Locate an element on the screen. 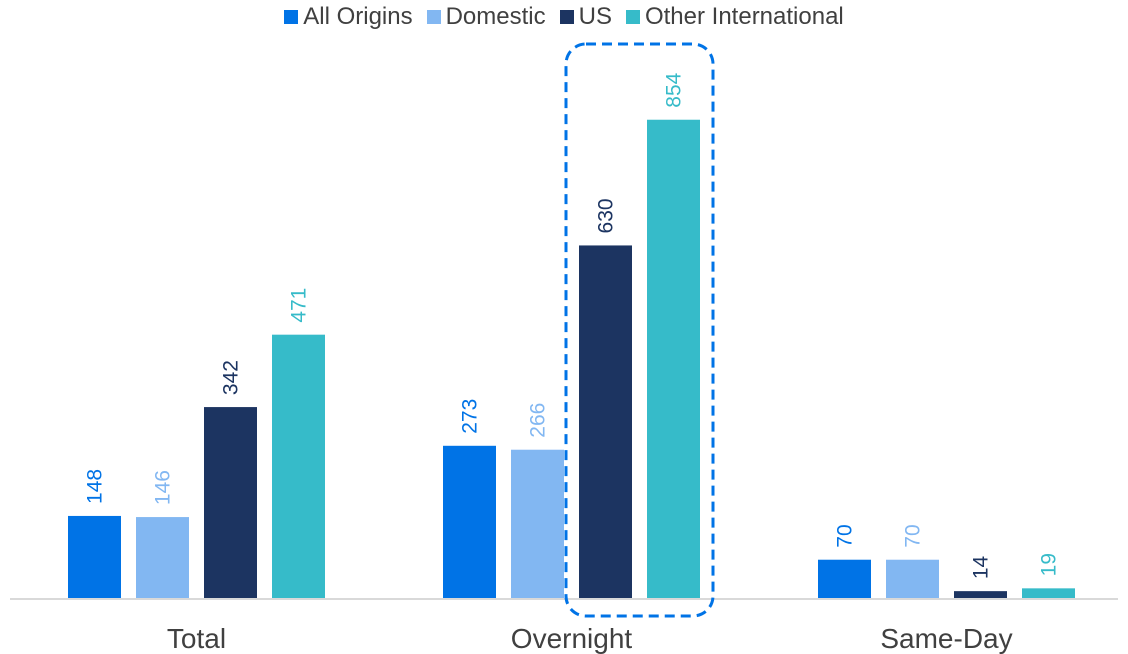 The height and width of the screenshot is (654, 1128). data-label: 14 is located at coordinates (981, 567).